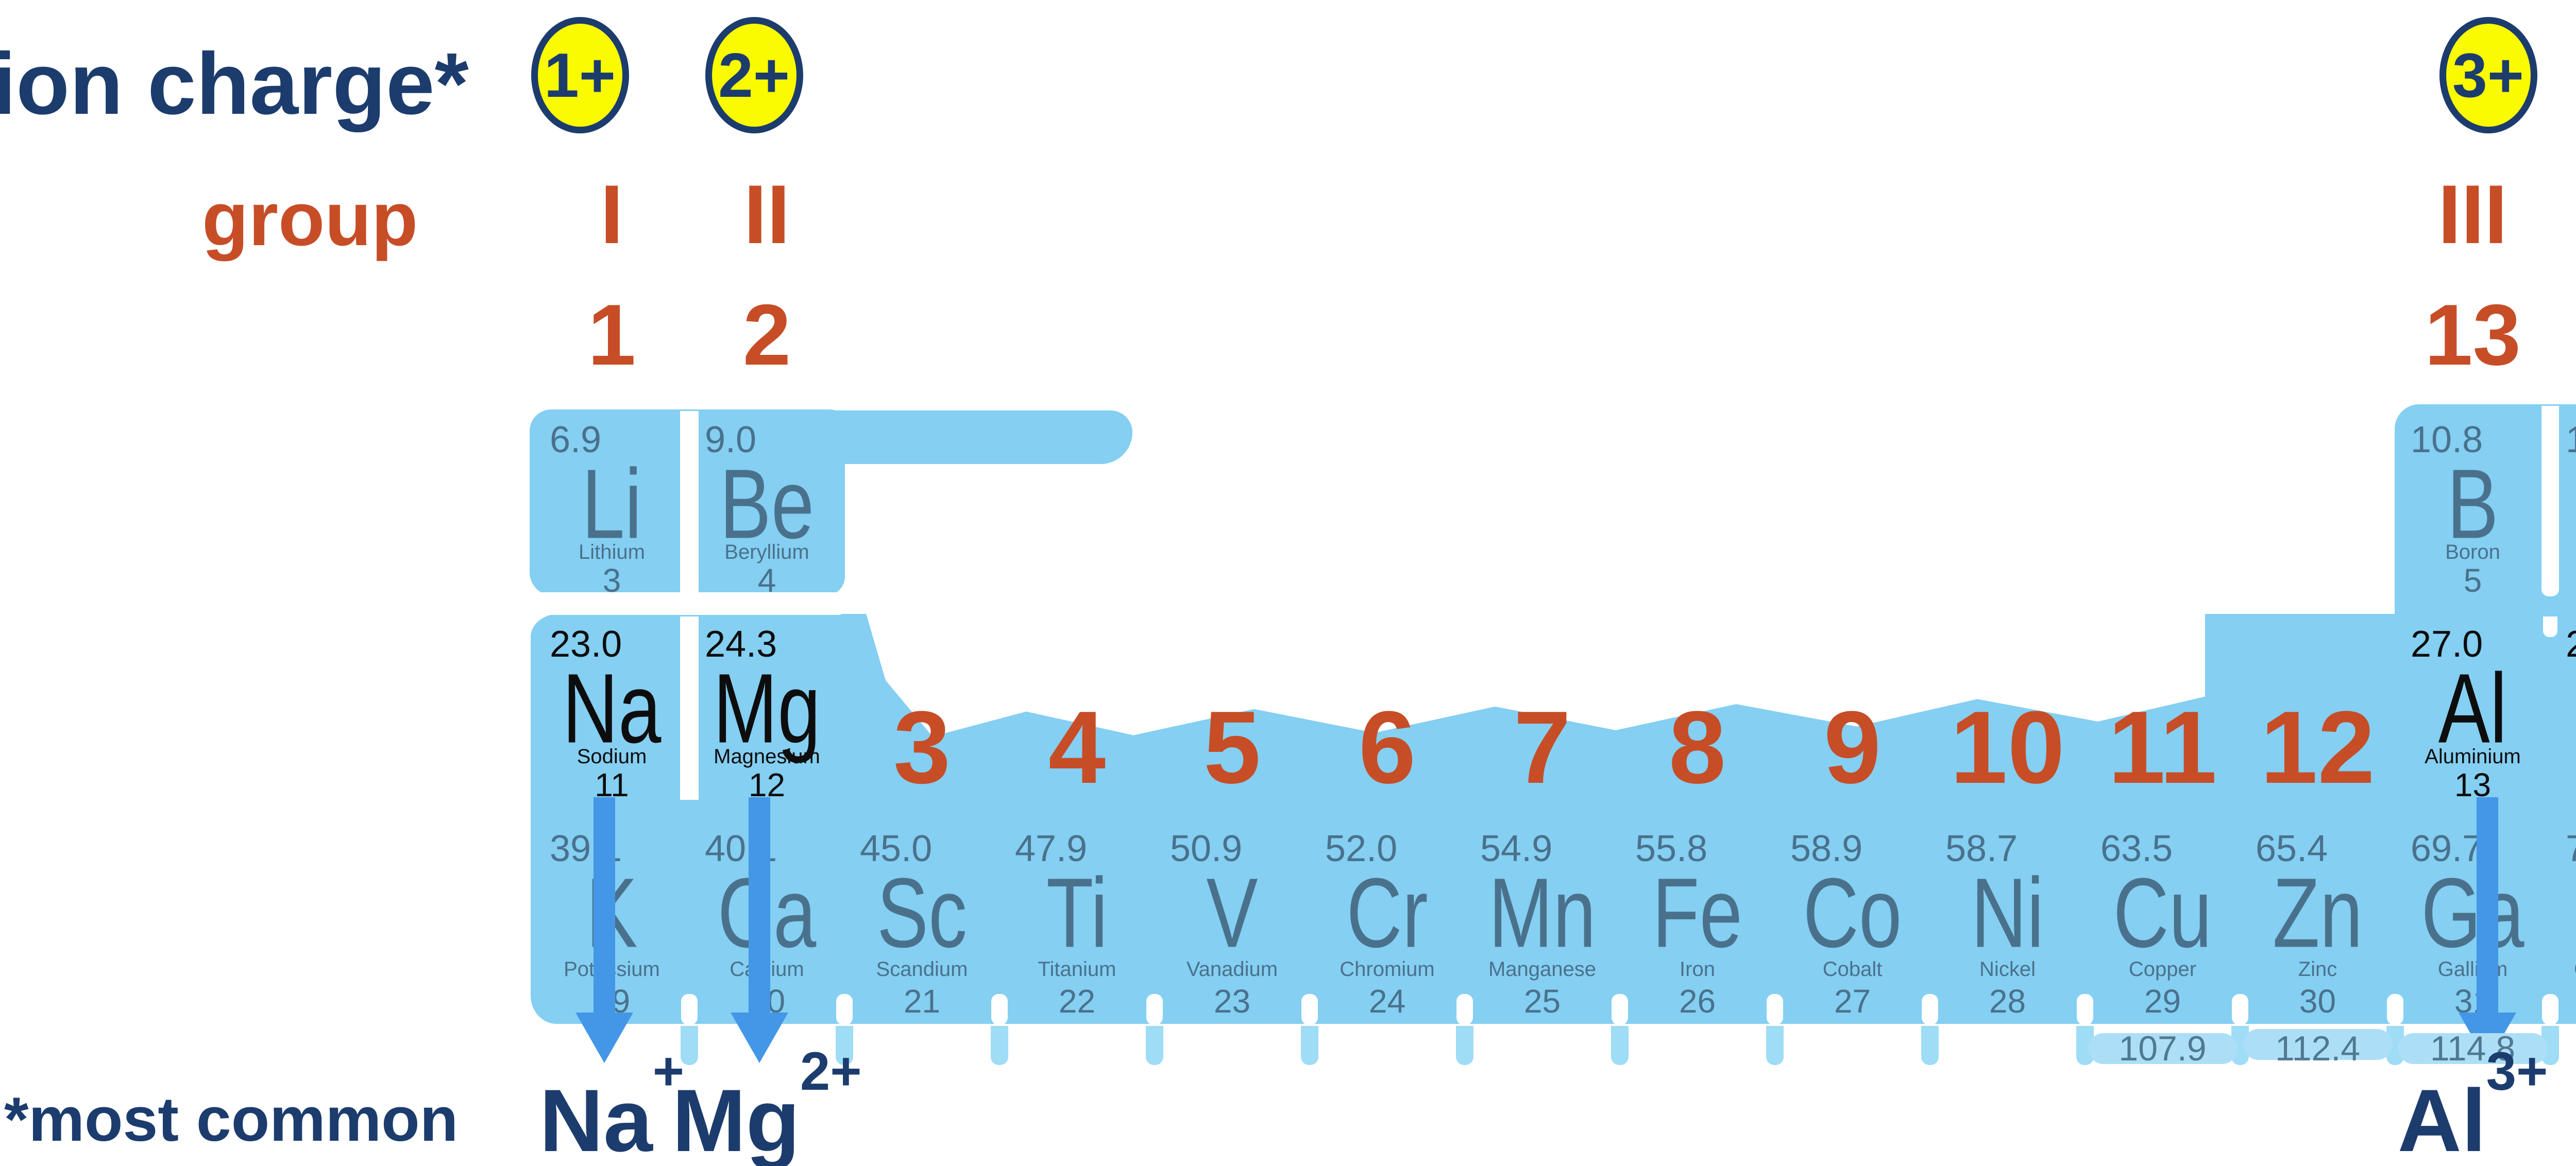 This screenshot has width=2576, height=1166. Describe the element at coordinates (1697, 970) in the screenshot. I see `element-name: Iron` at that location.